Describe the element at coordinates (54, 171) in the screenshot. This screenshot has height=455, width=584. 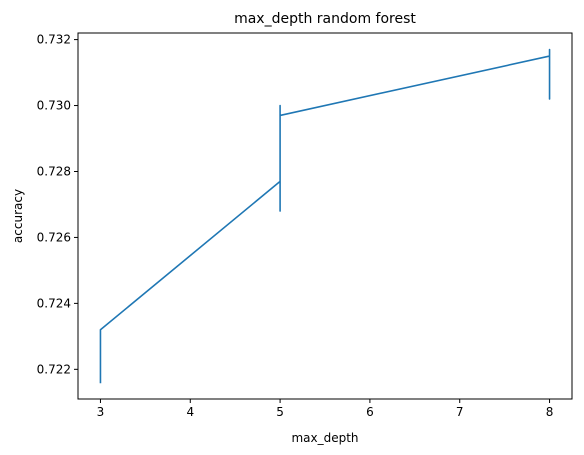
I see `y-tick-label: 0.728` at that location.